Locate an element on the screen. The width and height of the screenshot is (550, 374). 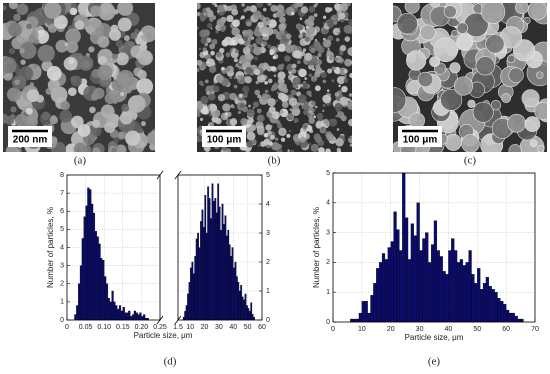
y-tick-label: 4 is located at coordinates (62, 247).